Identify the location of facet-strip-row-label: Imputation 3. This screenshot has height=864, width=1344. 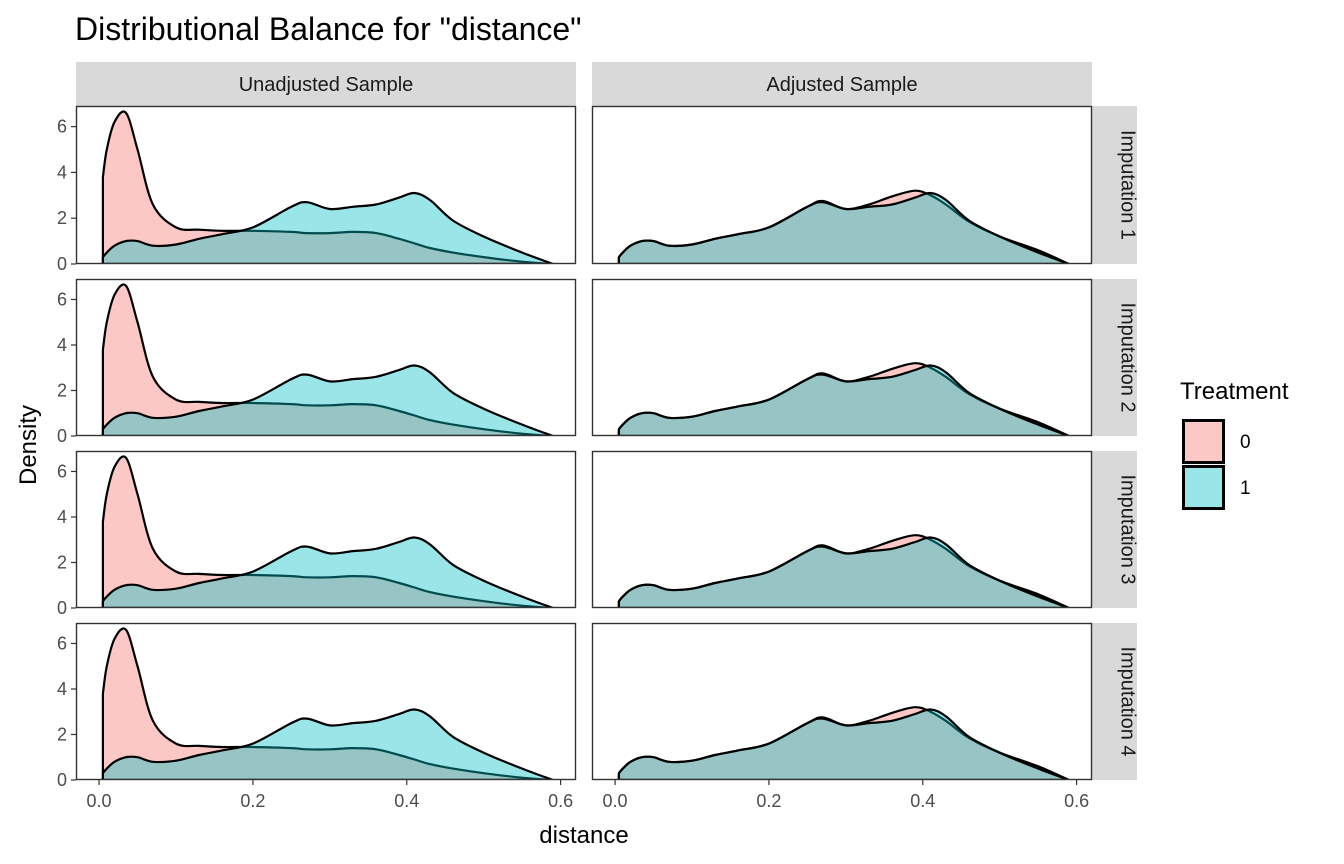
(1128, 529).